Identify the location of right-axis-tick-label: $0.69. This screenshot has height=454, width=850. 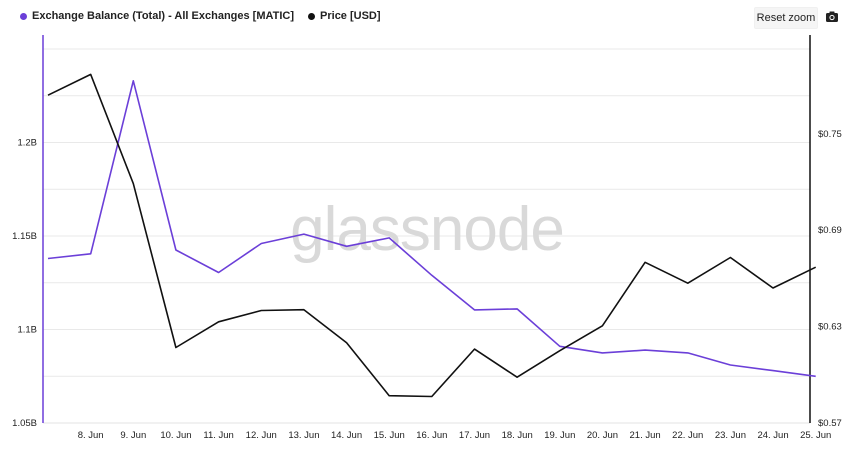
(830, 230).